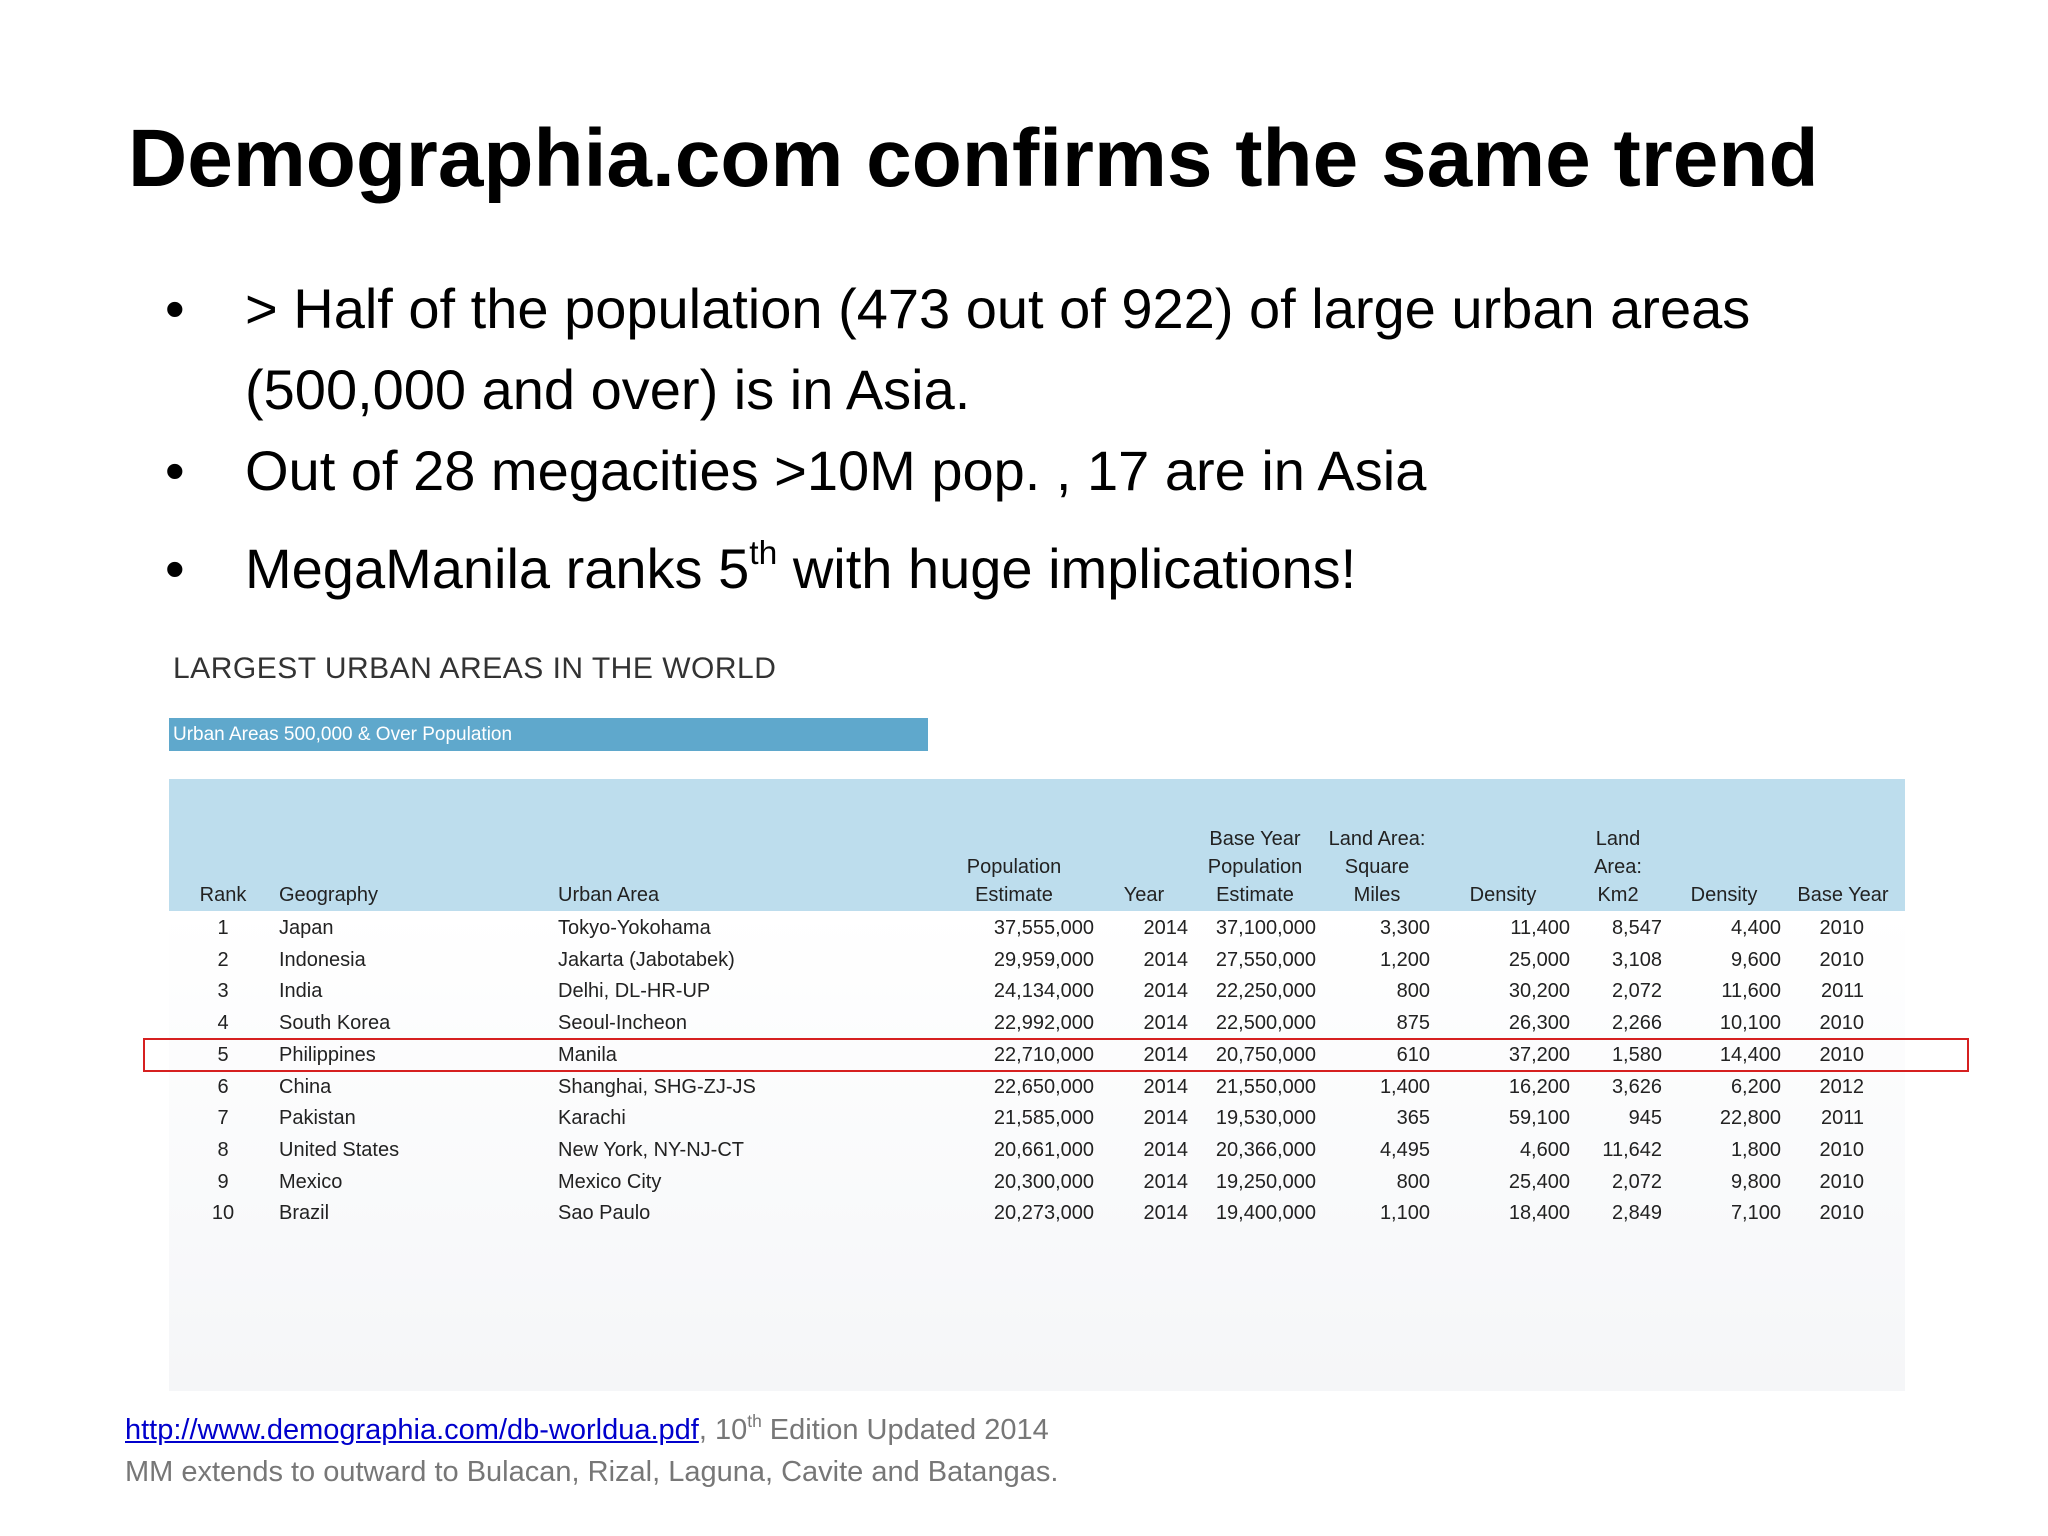 Image resolution: width=2048 pixels, height=1536 pixels. I want to click on table-cell: 22,800, so click(1750, 1118).